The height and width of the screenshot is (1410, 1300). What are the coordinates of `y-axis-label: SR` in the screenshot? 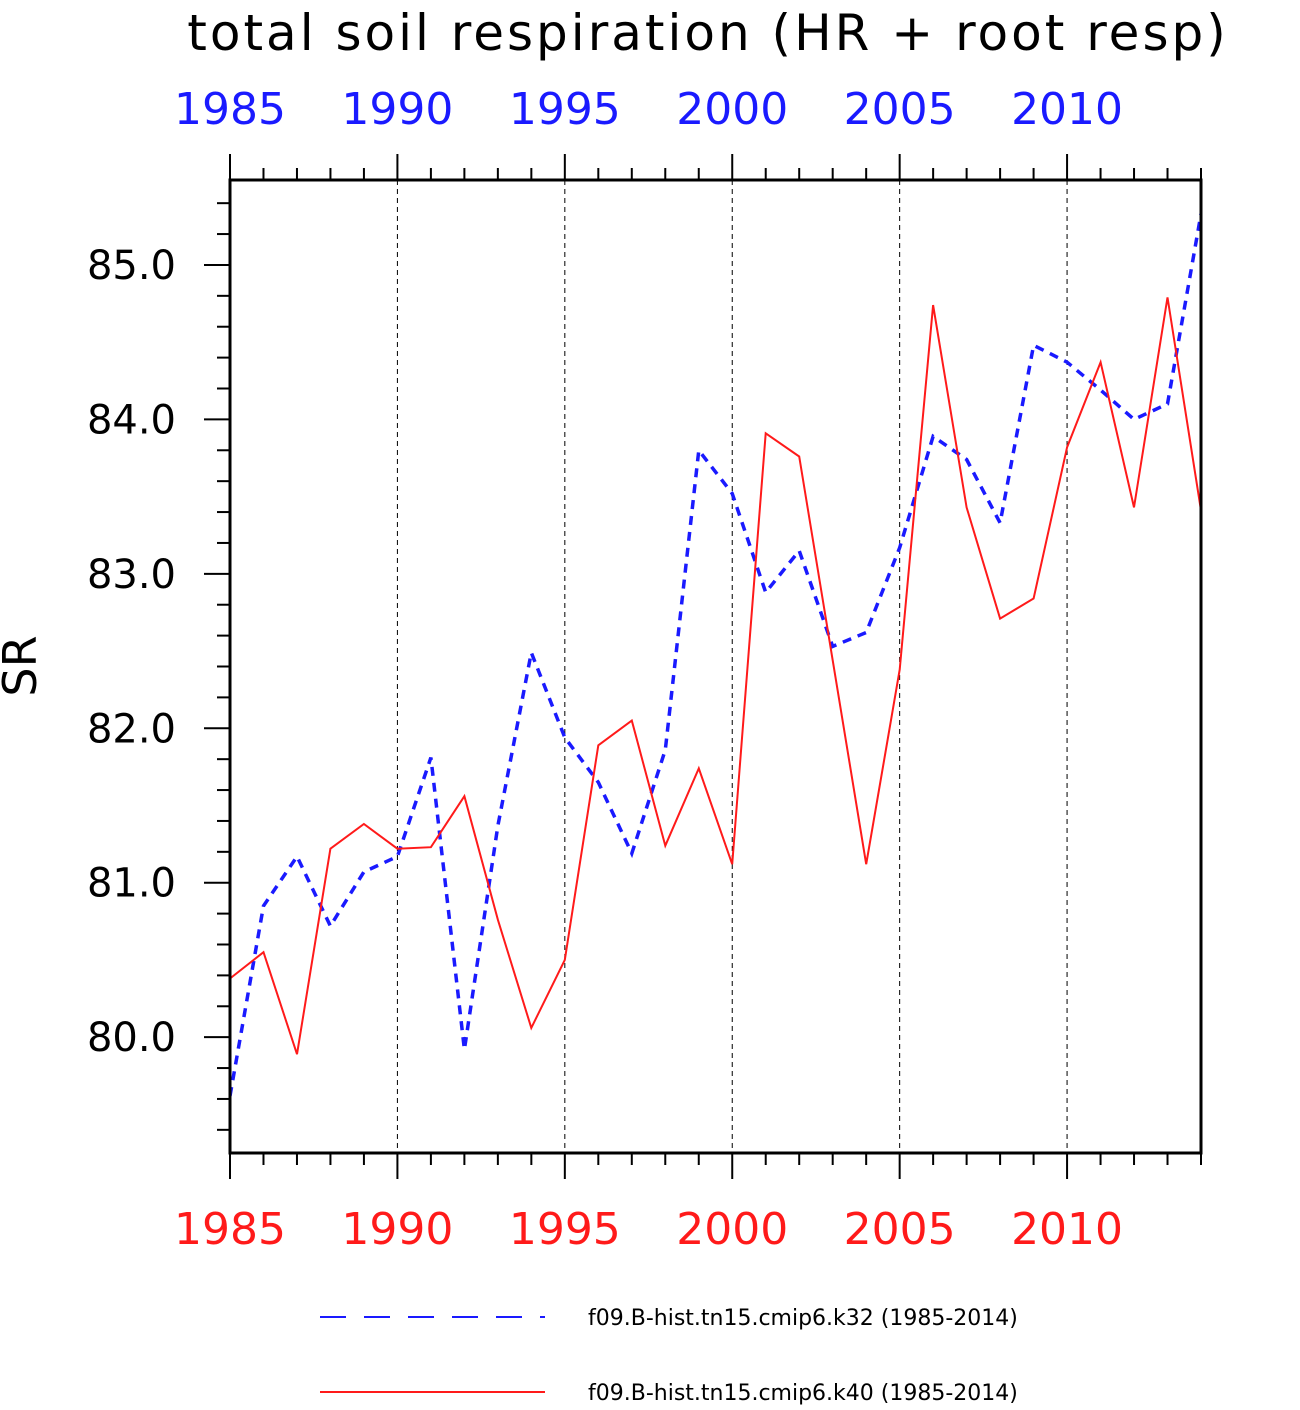 It's located at (23, 665).